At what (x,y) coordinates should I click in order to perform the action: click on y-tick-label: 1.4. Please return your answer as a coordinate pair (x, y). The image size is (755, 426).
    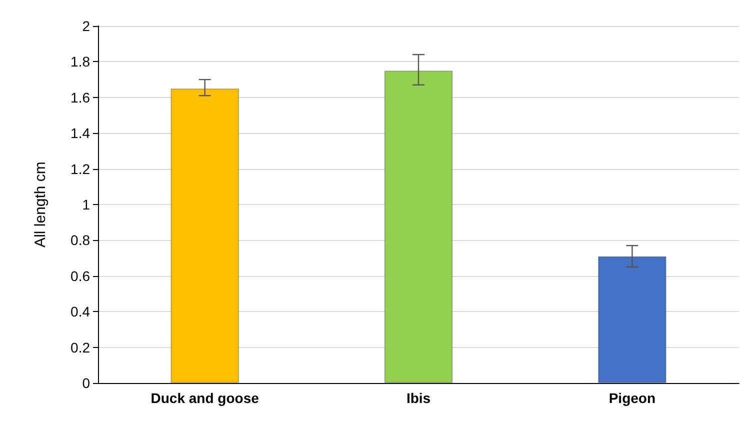
    Looking at the image, I should click on (80, 133).